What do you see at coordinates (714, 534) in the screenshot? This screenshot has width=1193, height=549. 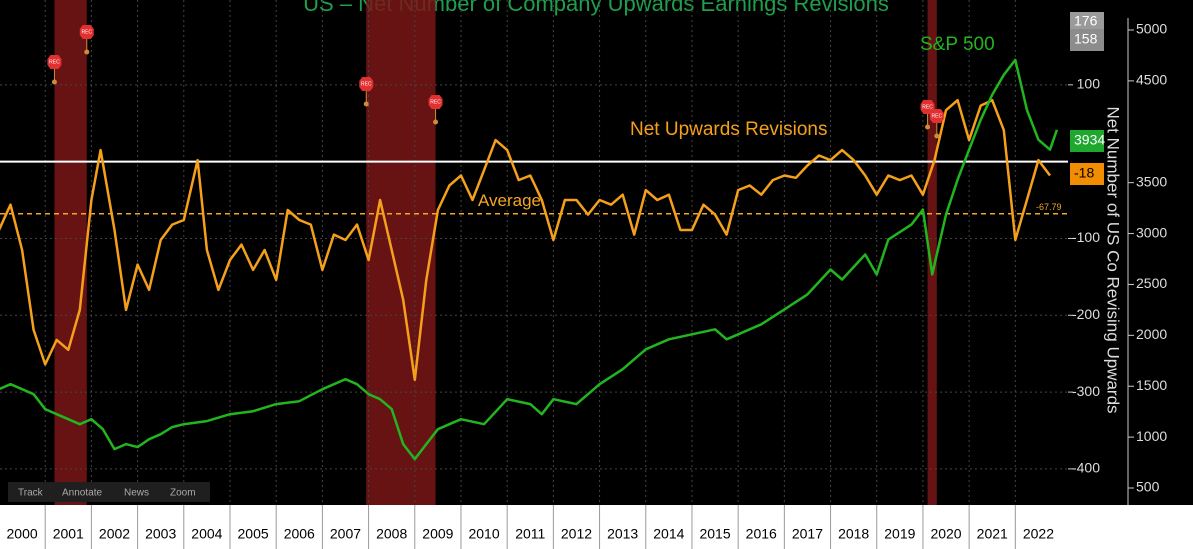 I see `x-tick-label: 2015` at bounding box center [714, 534].